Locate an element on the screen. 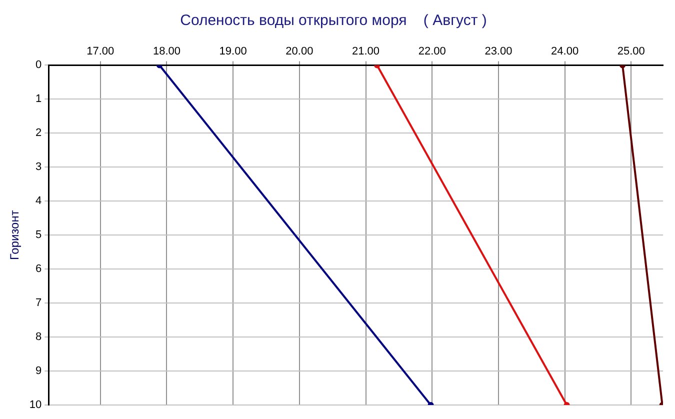 This screenshot has height=419, width=675. y-tick-label: 8 is located at coordinates (39, 337).